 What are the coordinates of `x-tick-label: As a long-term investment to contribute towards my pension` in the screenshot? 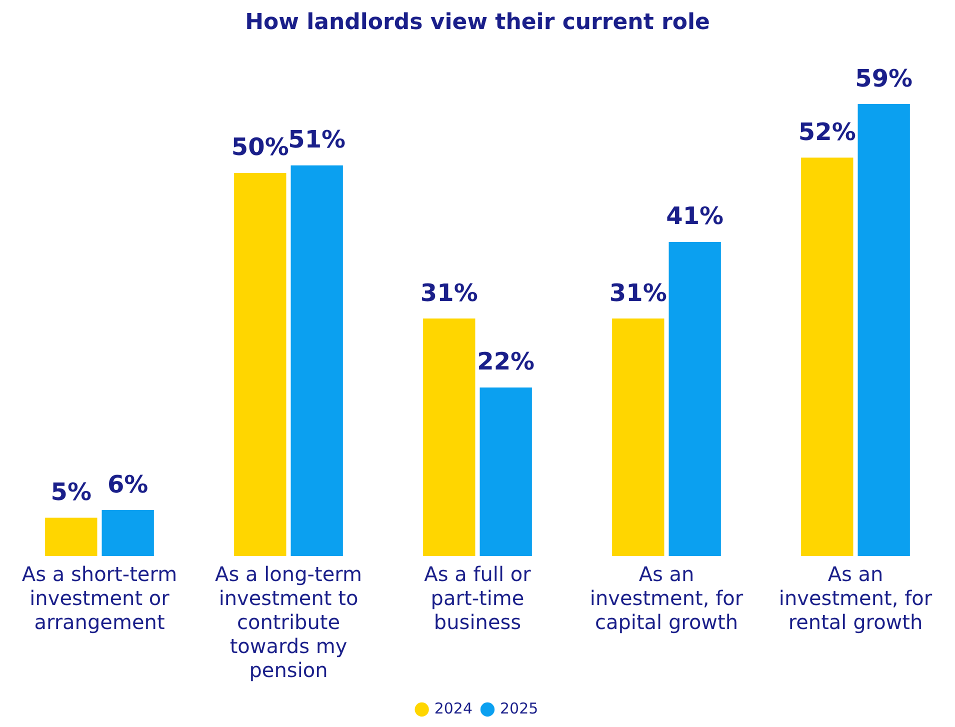 It's located at (288, 622).